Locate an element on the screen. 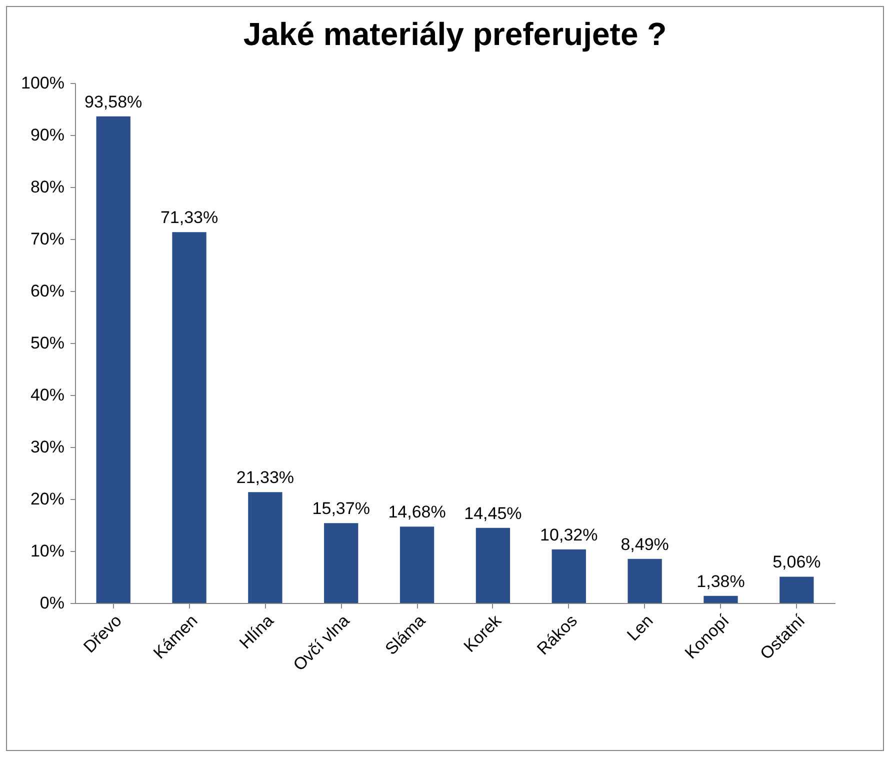 The height and width of the screenshot is (760, 893). data-label: 14,45% is located at coordinates (493, 513).